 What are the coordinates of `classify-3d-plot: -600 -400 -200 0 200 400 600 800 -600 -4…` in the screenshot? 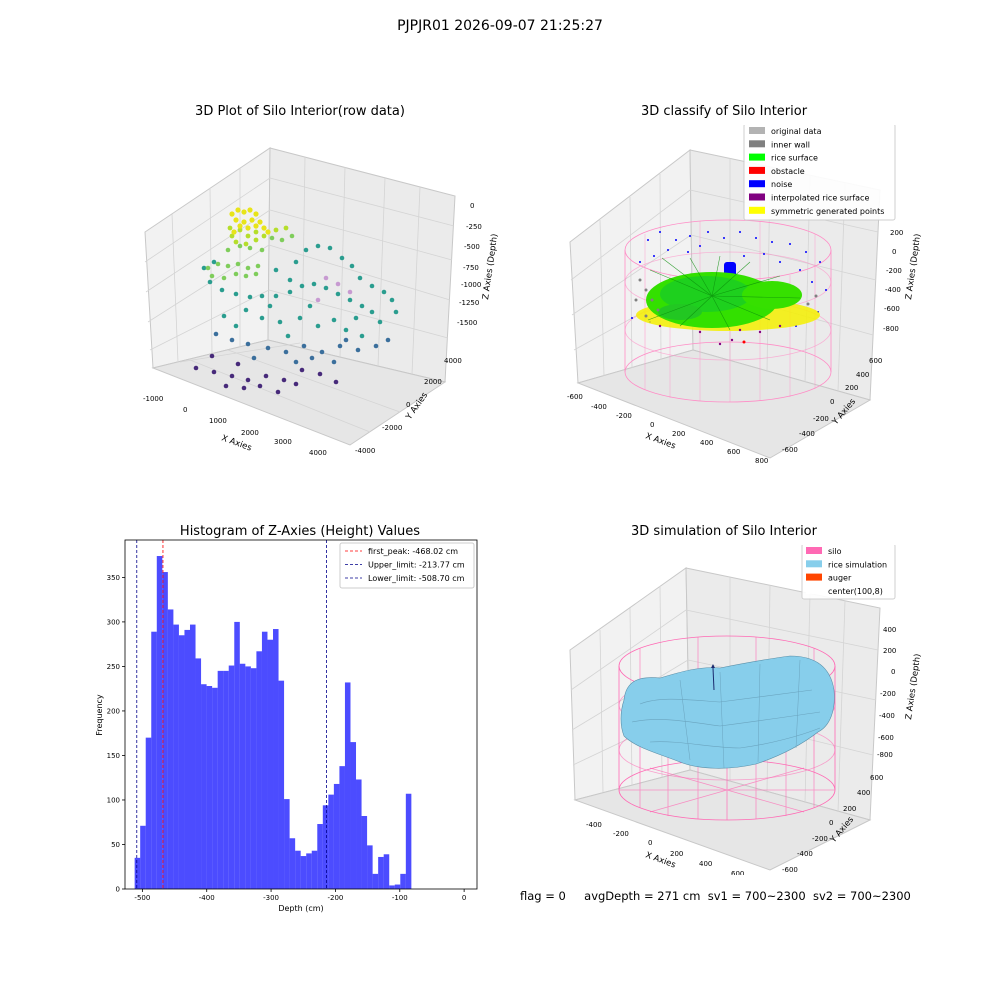 It's located at (745, 295).